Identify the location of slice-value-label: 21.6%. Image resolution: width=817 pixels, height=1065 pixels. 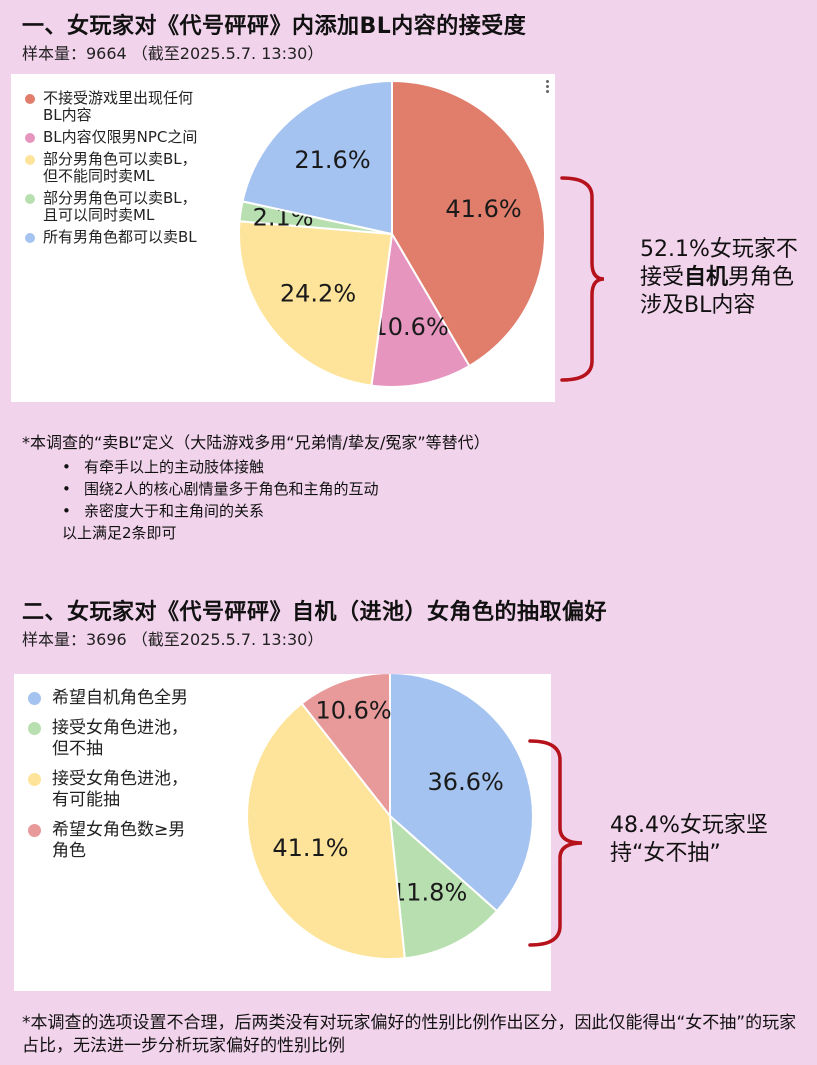
(332, 160).